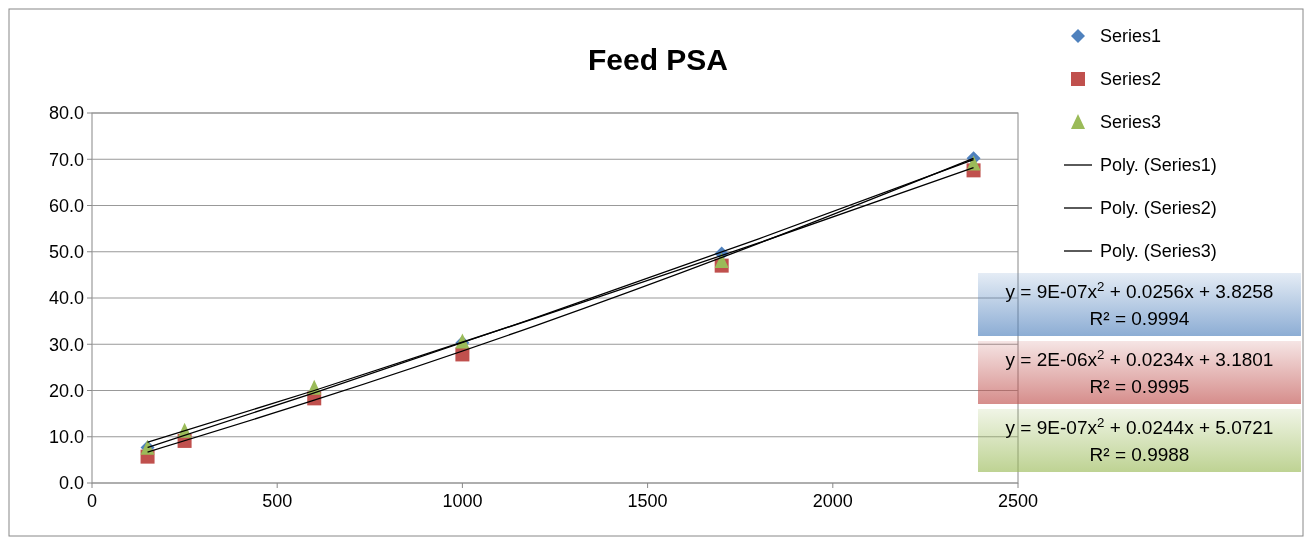 This screenshot has height=545, width=1312. I want to click on x-tick-label: 1000, so click(462, 501).